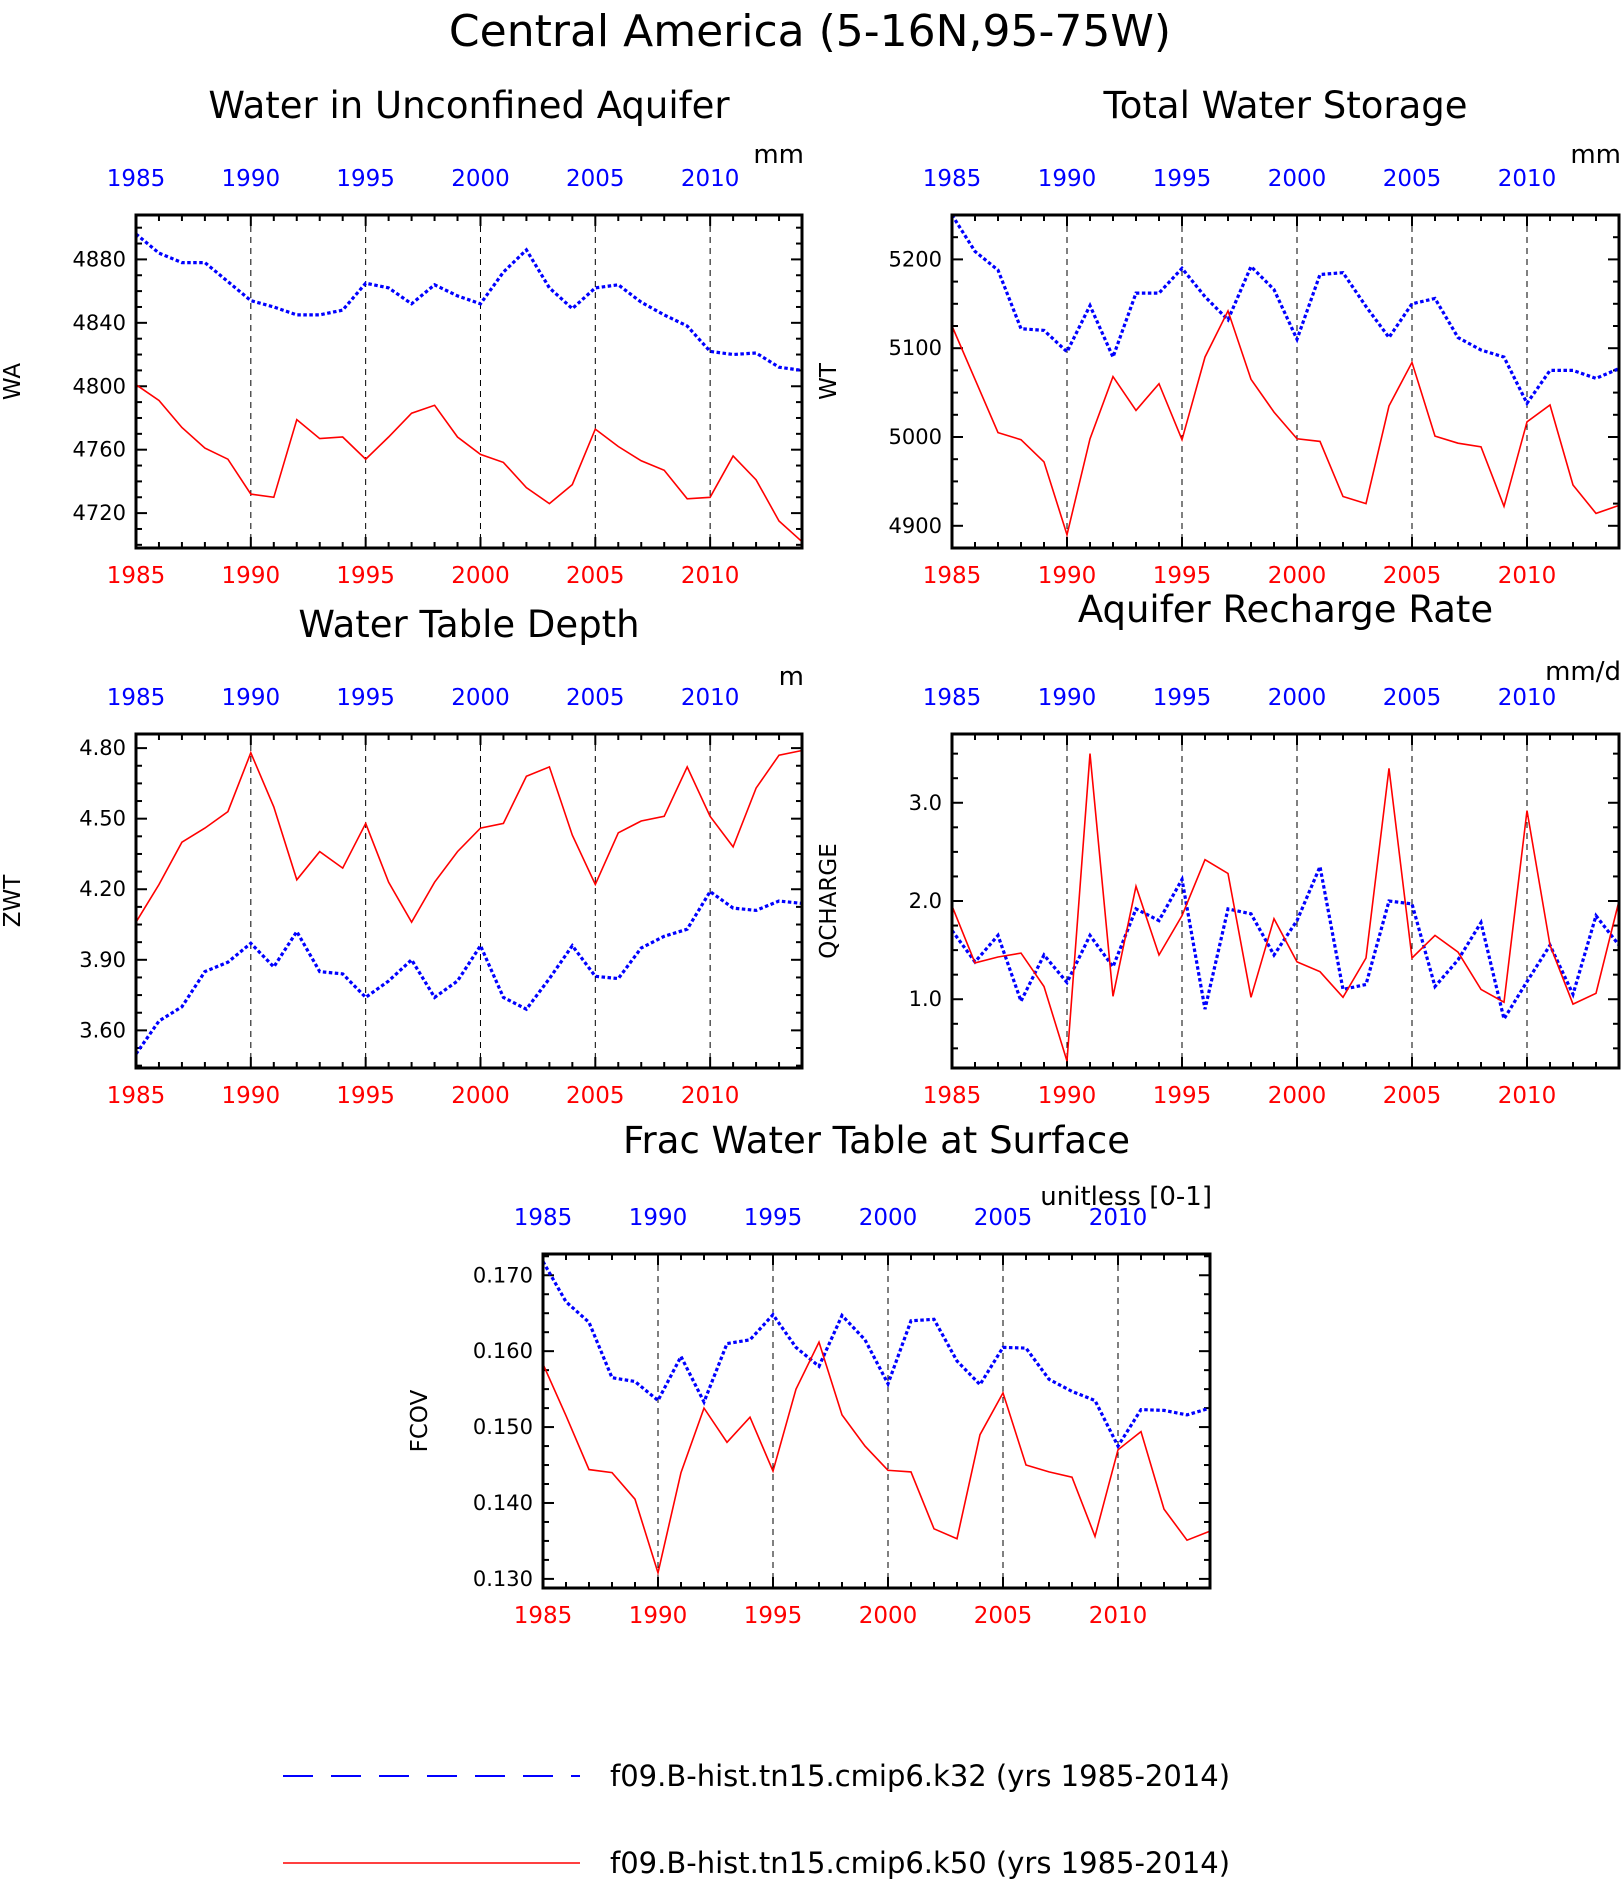 The width and height of the screenshot is (1621, 1884). What do you see at coordinates (102, 889) in the screenshot?
I see `y-tick-label: 4.20` at bounding box center [102, 889].